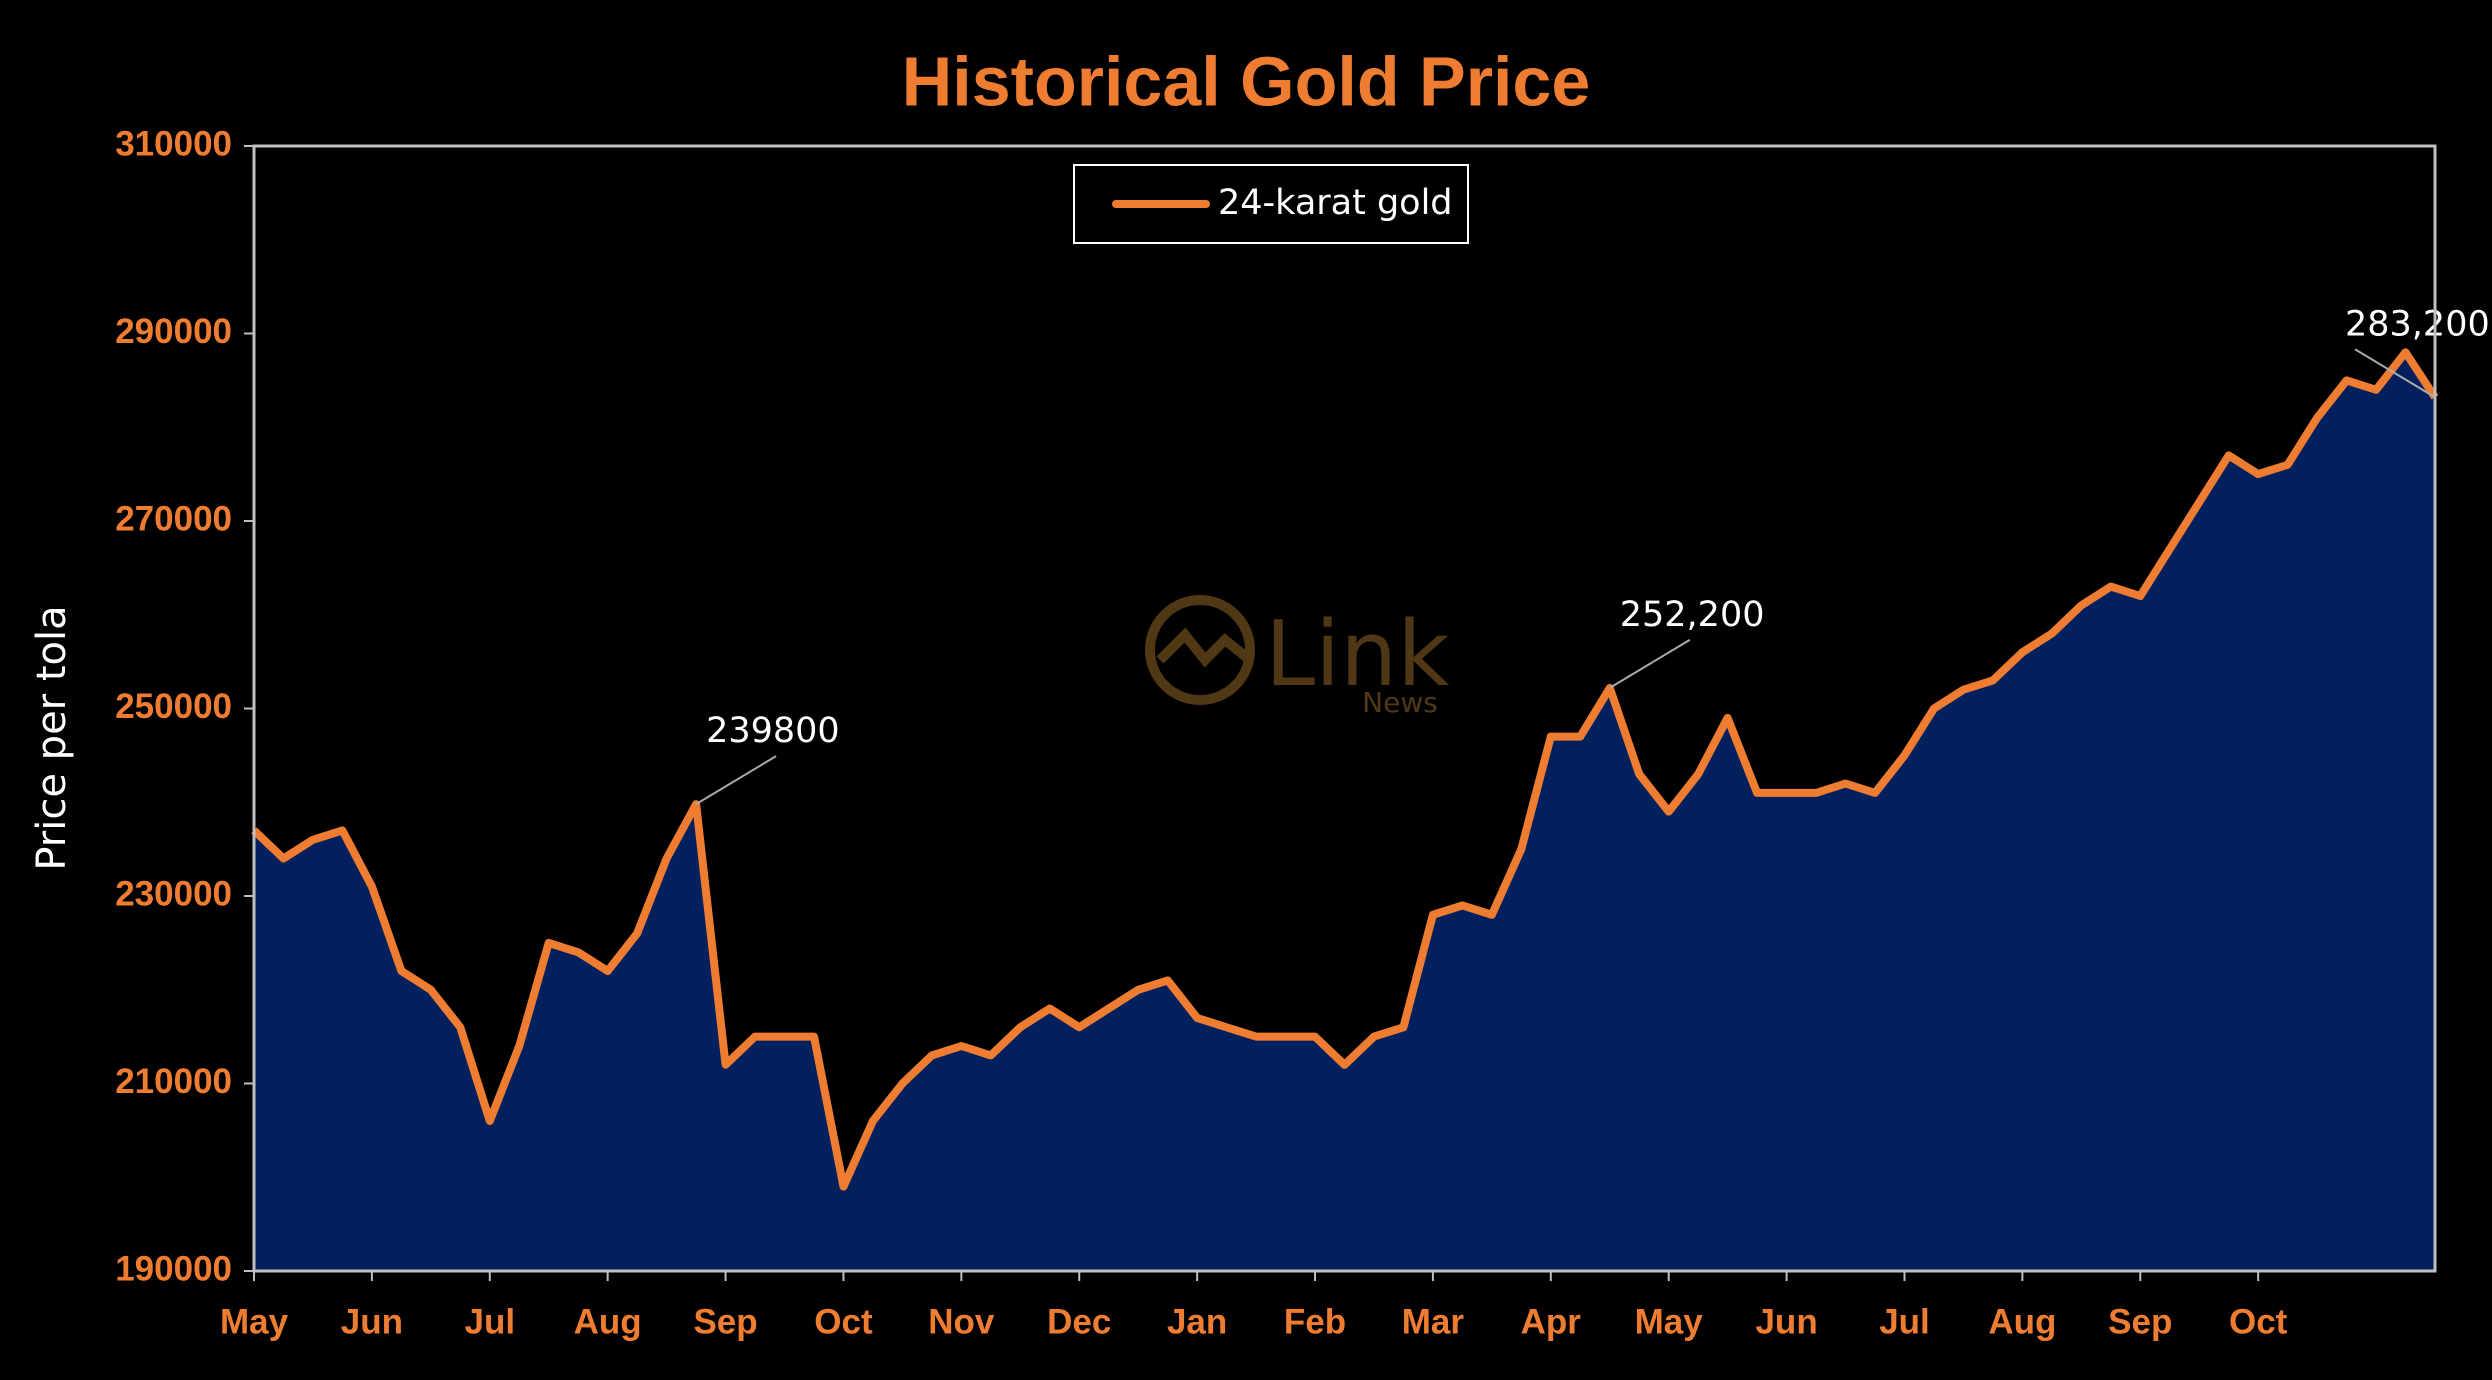 The height and width of the screenshot is (1380, 2492). Describe the element at coordinates (173, 706) in the screenshot. I see `y-tick-label: 250000` at that location.